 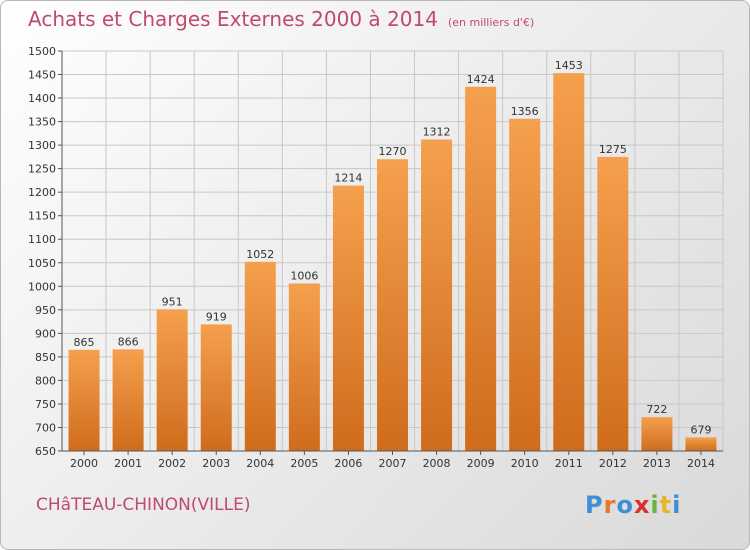 I want to click on x-tick-label: 2013, so click(x=657, y=463).